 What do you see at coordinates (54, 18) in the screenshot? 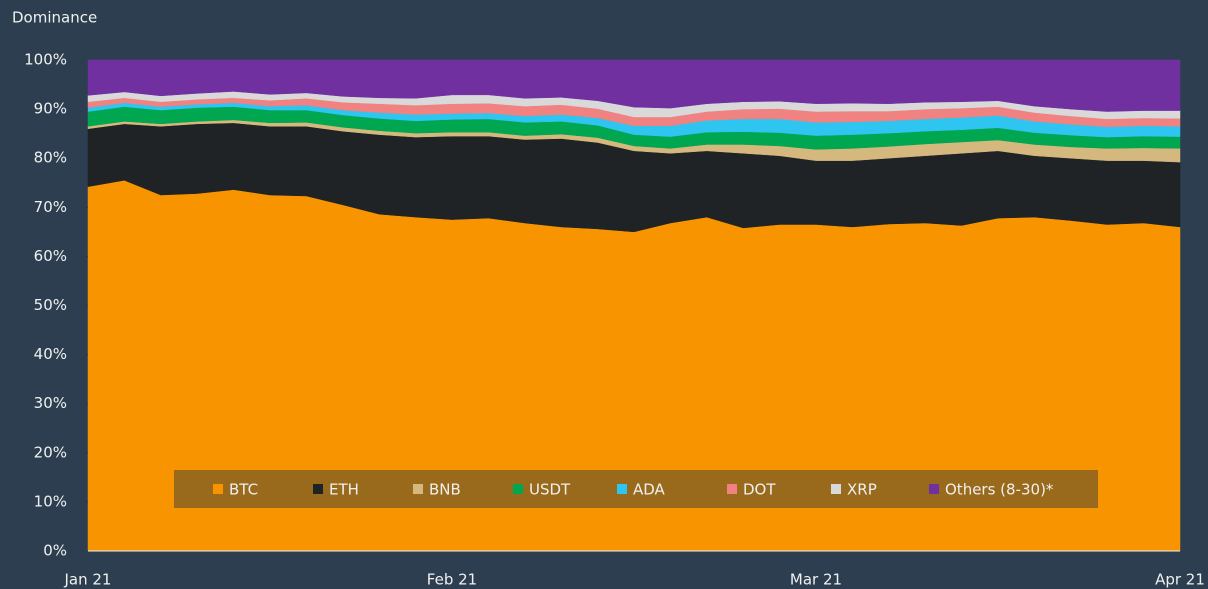
I see `y-axis-title: Dominance` at bounding box center [54, 18].